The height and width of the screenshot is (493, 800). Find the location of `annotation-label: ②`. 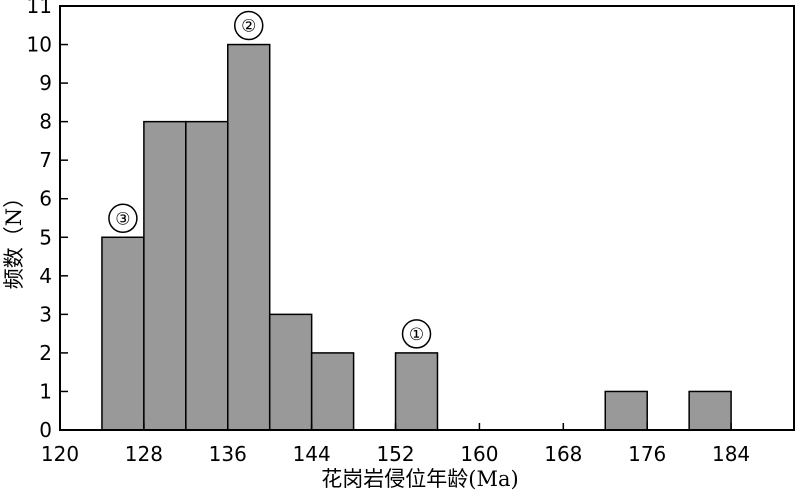

annotation-label: ② is located at coordinates (248, 27).